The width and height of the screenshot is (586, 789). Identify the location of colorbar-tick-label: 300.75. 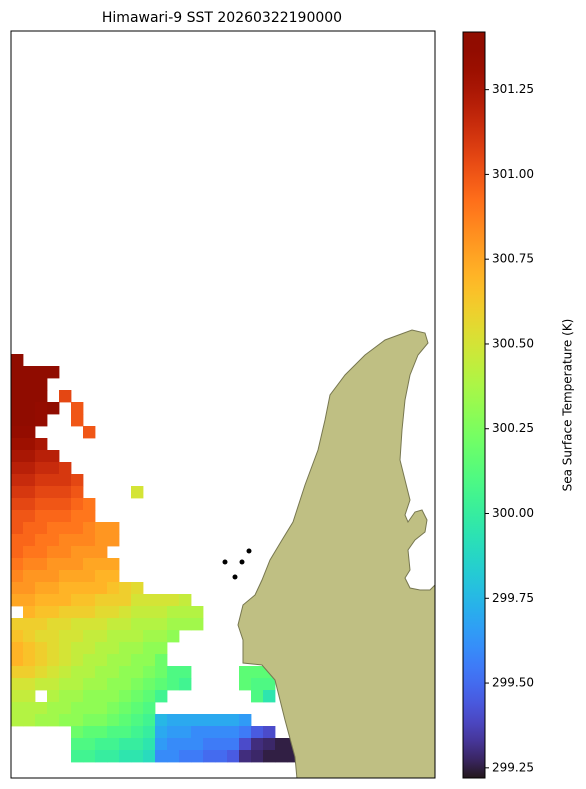
(513, 259).